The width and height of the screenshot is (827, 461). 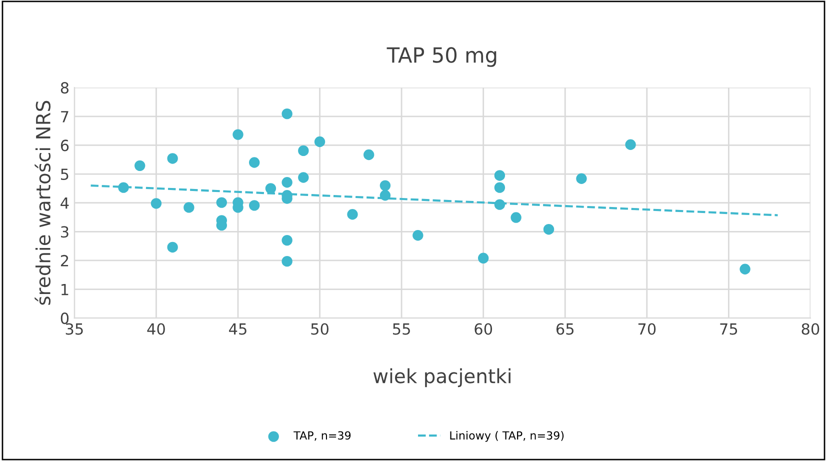 I want to click on legend-label: TAP, n=39, so click(x=322, y=436).